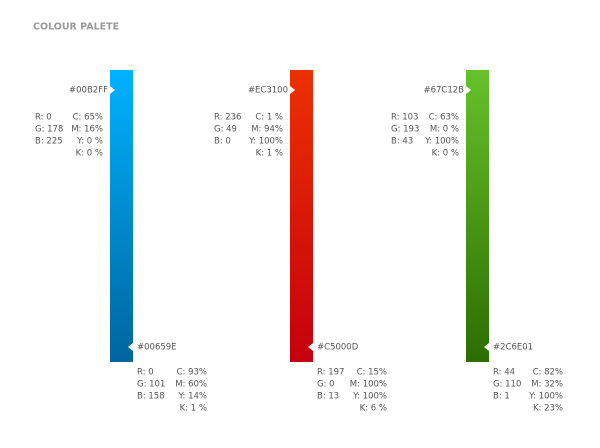 Image resolution: width=600 pixels, height=448 pixels. What do you see at coordinates (49, 130) in the screenshot?
I see `rgb-value: G: 178` at bounding box center [49, 130].